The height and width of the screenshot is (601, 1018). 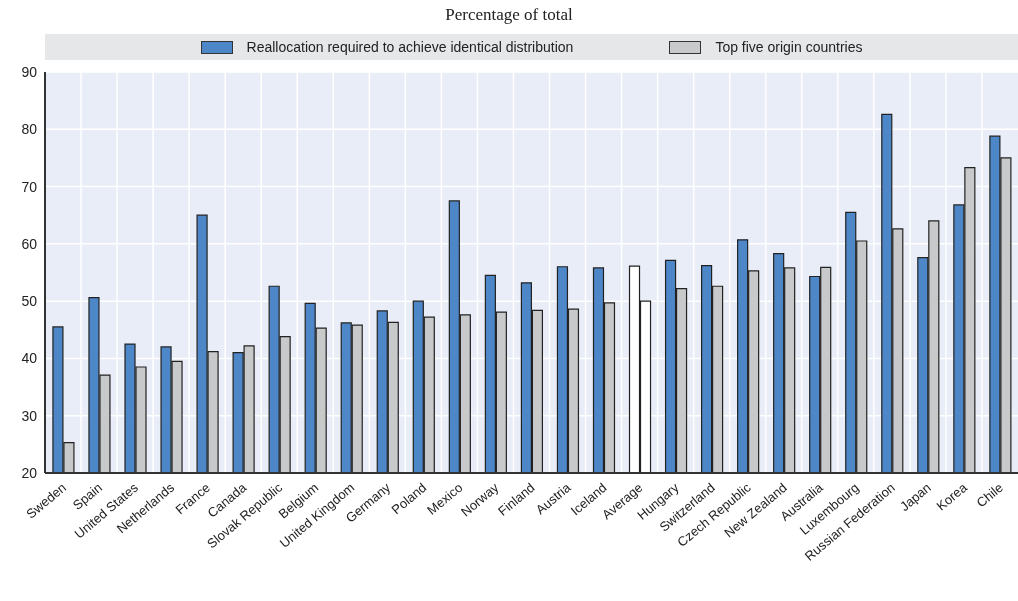 What do you see at coordinates (29, 71) in the screenshot?
I see `y-tick-label: 90` at bounding box center [29, 71].